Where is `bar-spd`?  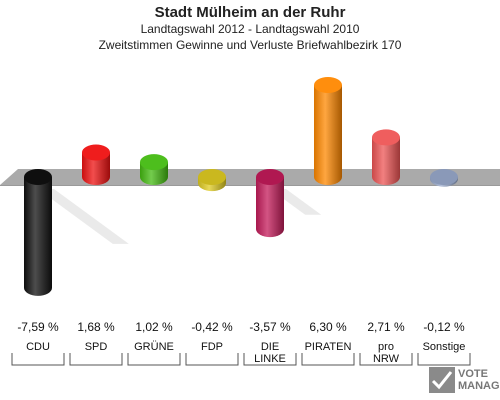 bar-spd is located at coordinates (96, 164).